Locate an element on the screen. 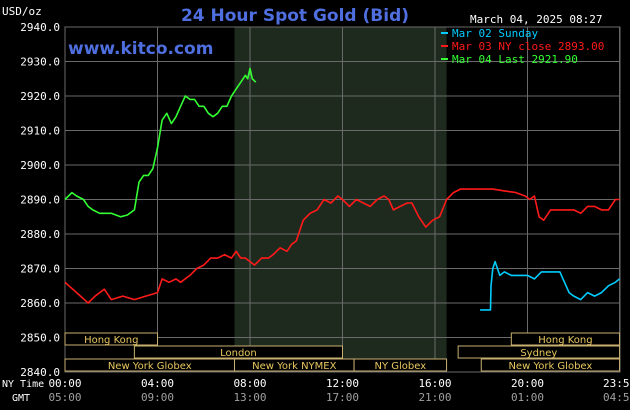 This screenshot has width=630, height=410. session-bar: Sydney is located at coordinates (539, 352).